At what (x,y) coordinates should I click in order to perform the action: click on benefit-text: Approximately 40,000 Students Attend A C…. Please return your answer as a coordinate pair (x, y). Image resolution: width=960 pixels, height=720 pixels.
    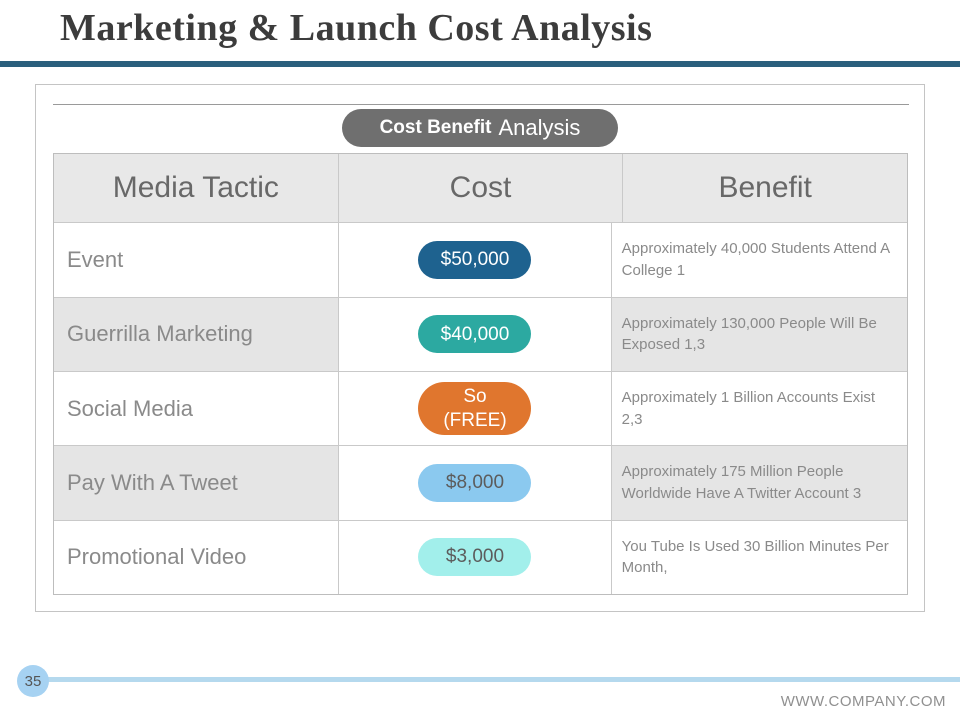
    Looking at the image, I should click on (758, 260).